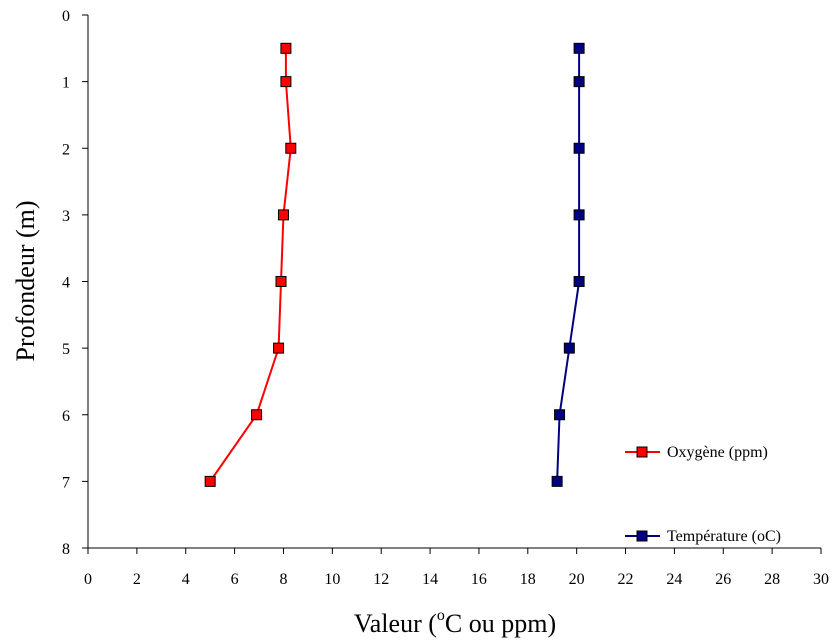 This screenshot has height=643, width=836. I want to click on y-axis-title: Profondeur (m), so click(25, 280).